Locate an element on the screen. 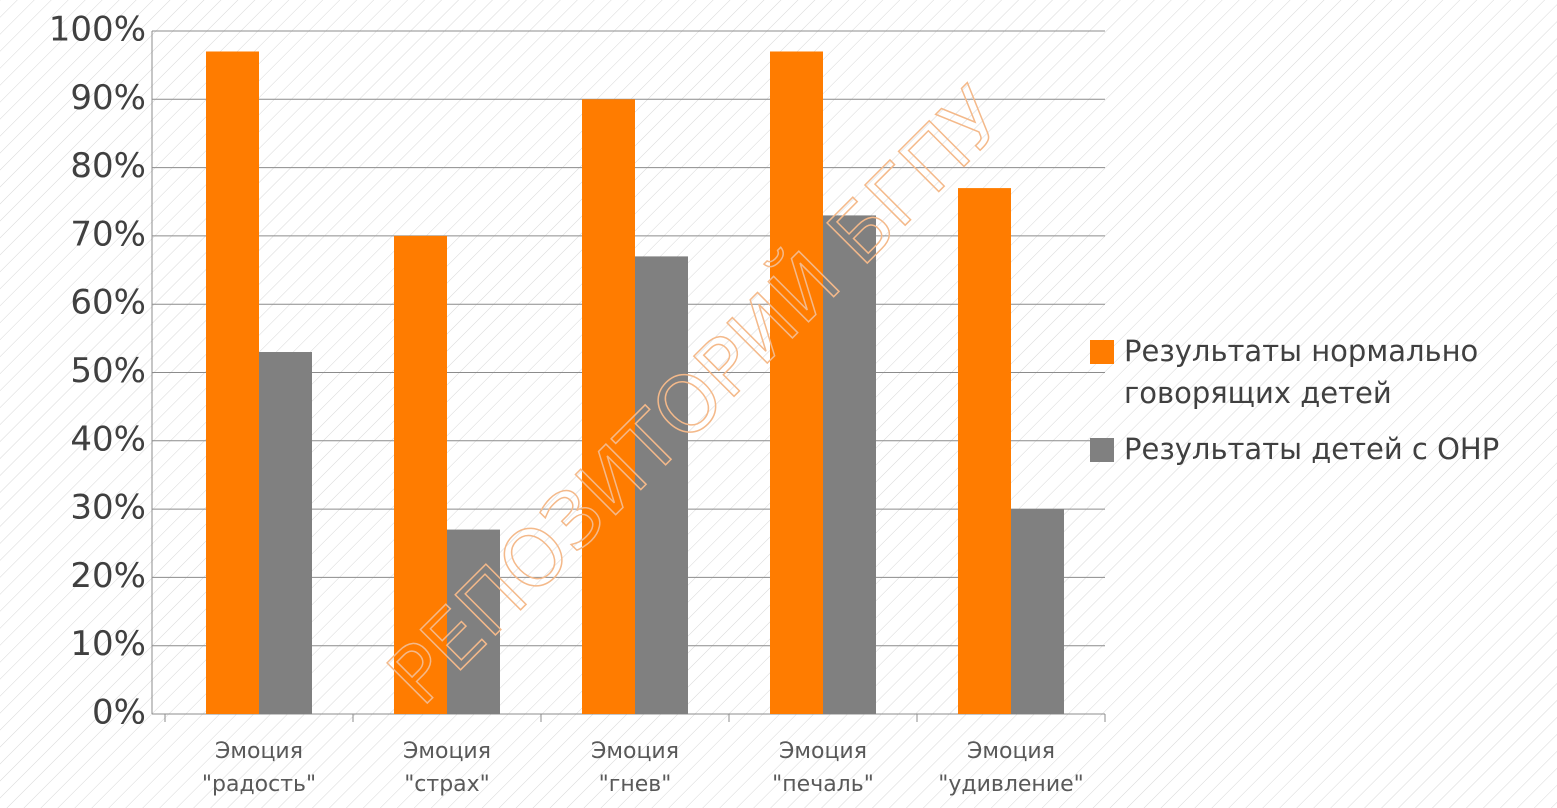 Image resolution: width=1557 pixels, height=808 pixels. x-tick-label: "удивление" is located at coordinates (1011, 784).